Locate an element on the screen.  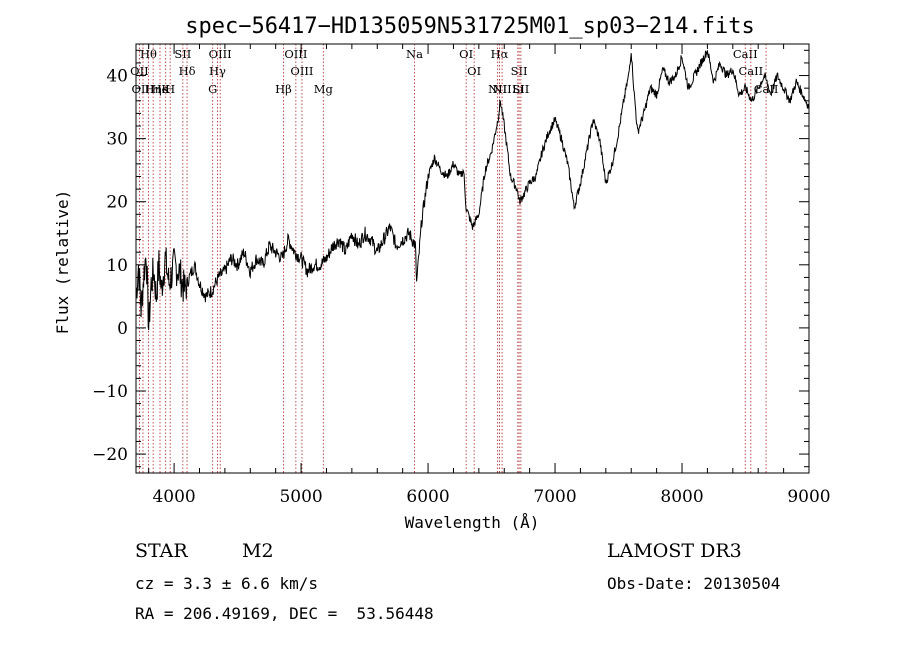
spectral-line-label: Hδ is located at coordinates (187, 71).